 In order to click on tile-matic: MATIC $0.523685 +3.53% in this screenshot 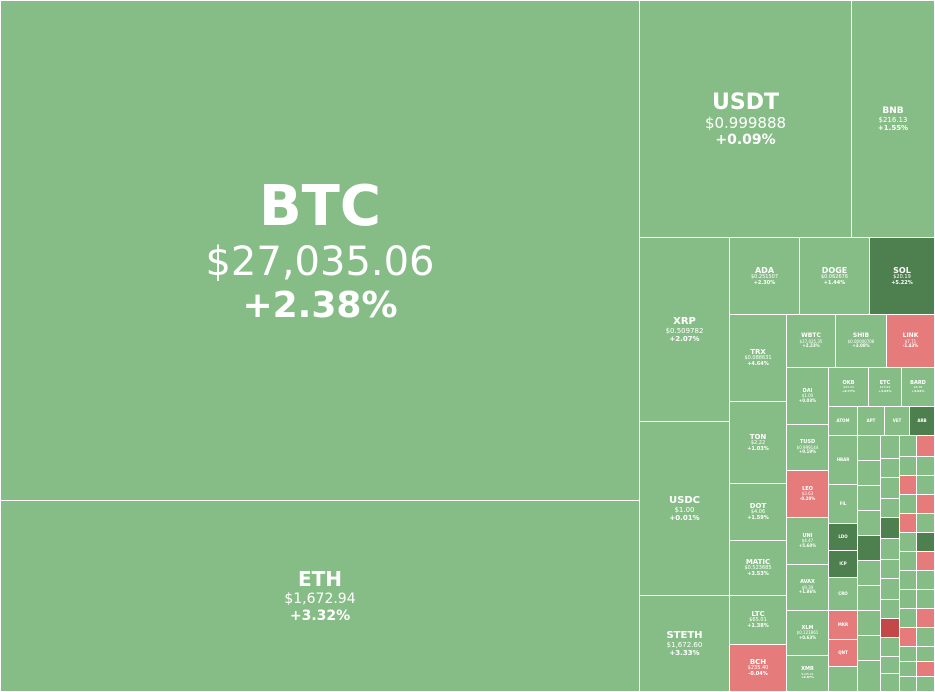, I will do `click(758, 568)`.